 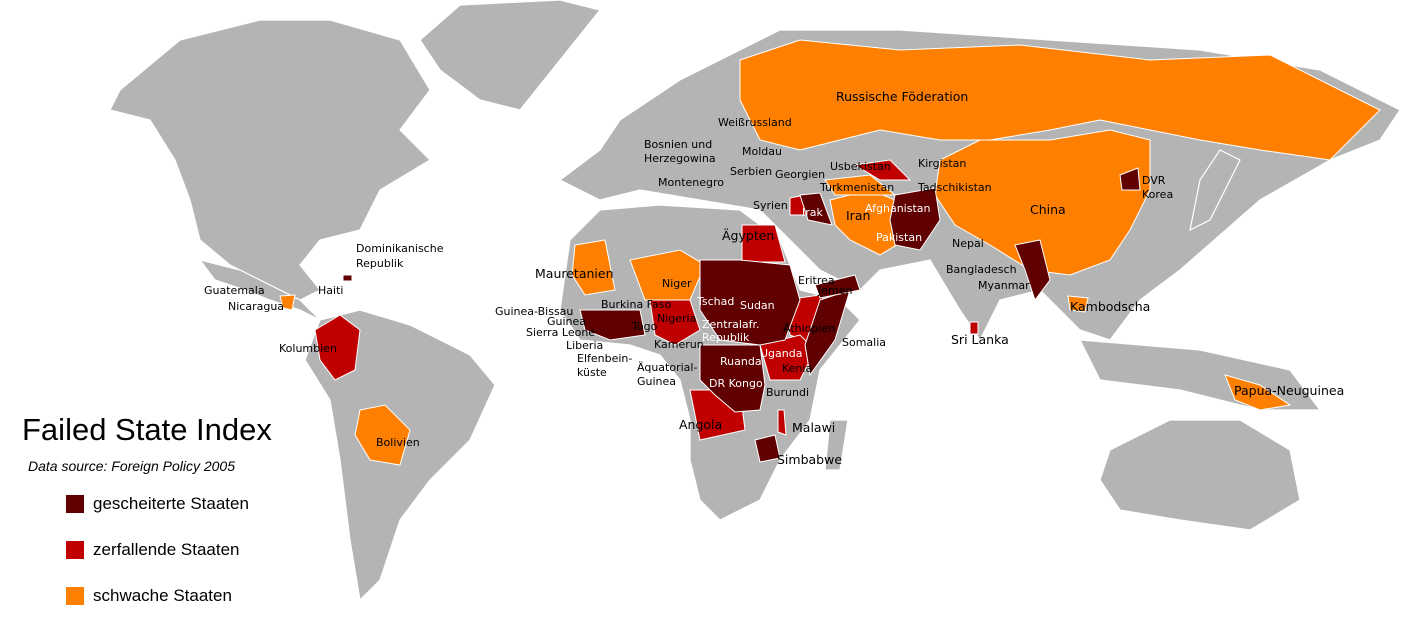 I want to click on label-mauretanien: Mauretanien, so click(x=574, y=273).